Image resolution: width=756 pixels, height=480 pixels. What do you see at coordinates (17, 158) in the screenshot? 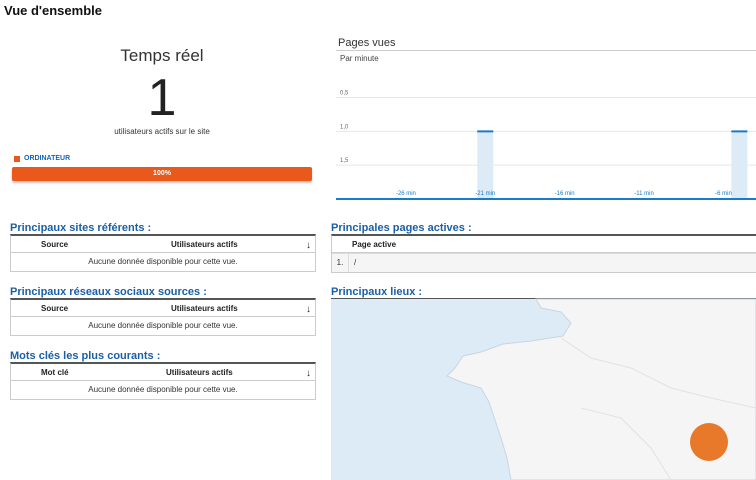
I see `device-swatch-icon` at bounding box center [17, 158].